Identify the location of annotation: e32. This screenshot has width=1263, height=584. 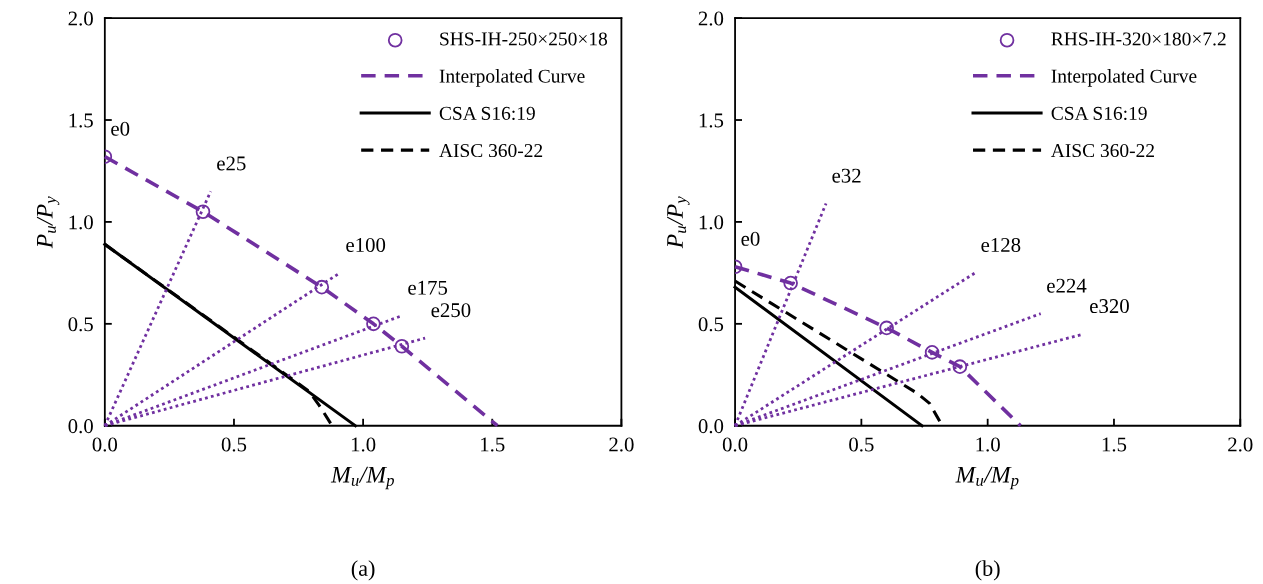
(846, 175).